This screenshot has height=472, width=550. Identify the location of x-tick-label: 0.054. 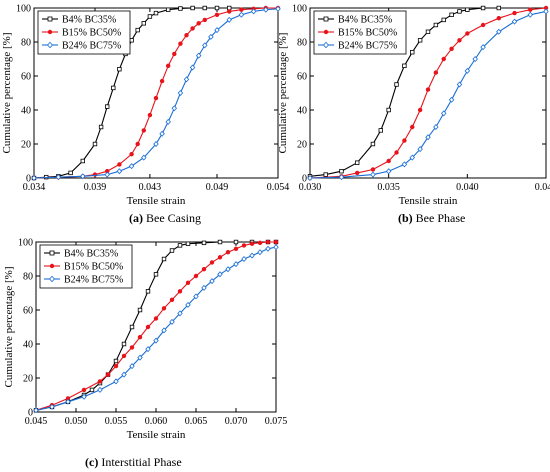
(278, 187).